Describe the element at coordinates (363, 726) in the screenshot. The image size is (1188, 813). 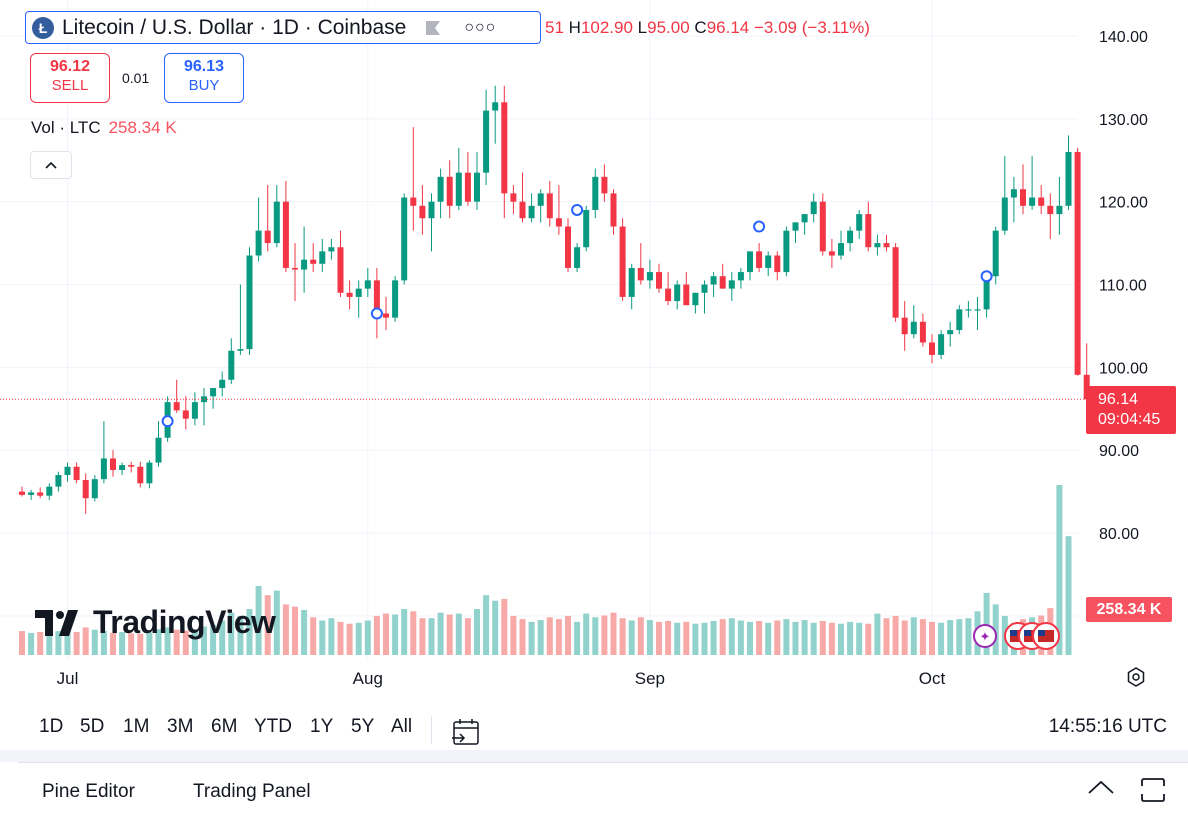
I see `range-5y-button: 5Y` at that location.